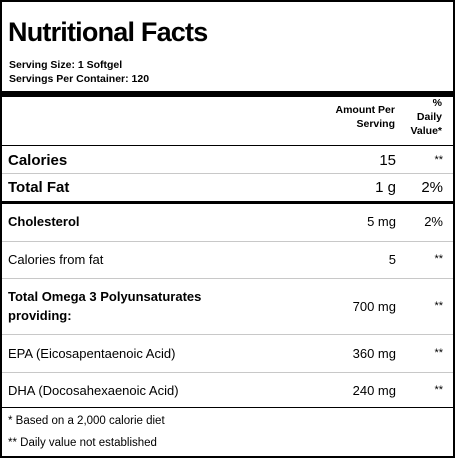 The height and width of the screenshot is (458, 455). What do you see at coordinates (66, 65) in the screenshot?
I see `serving-size: Serving Size: 1 Softgel` at bounding box center [66, 65].